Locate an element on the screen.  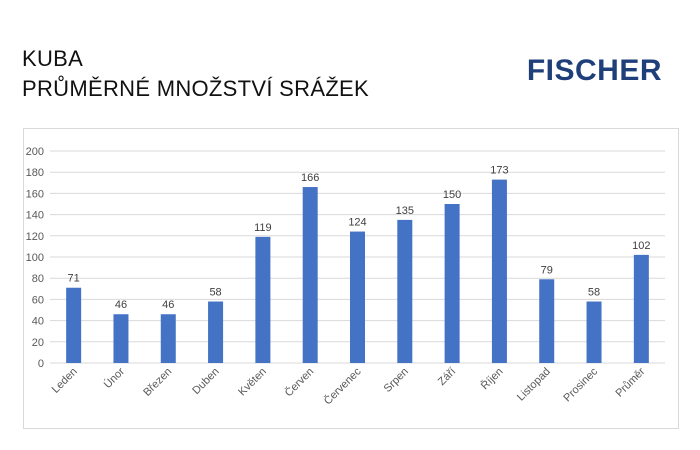
chart-title: KUBA PRŮMĚRNÉ MNOŽSTVÍ SRÁŽEK is located at coordinates (195, 74).